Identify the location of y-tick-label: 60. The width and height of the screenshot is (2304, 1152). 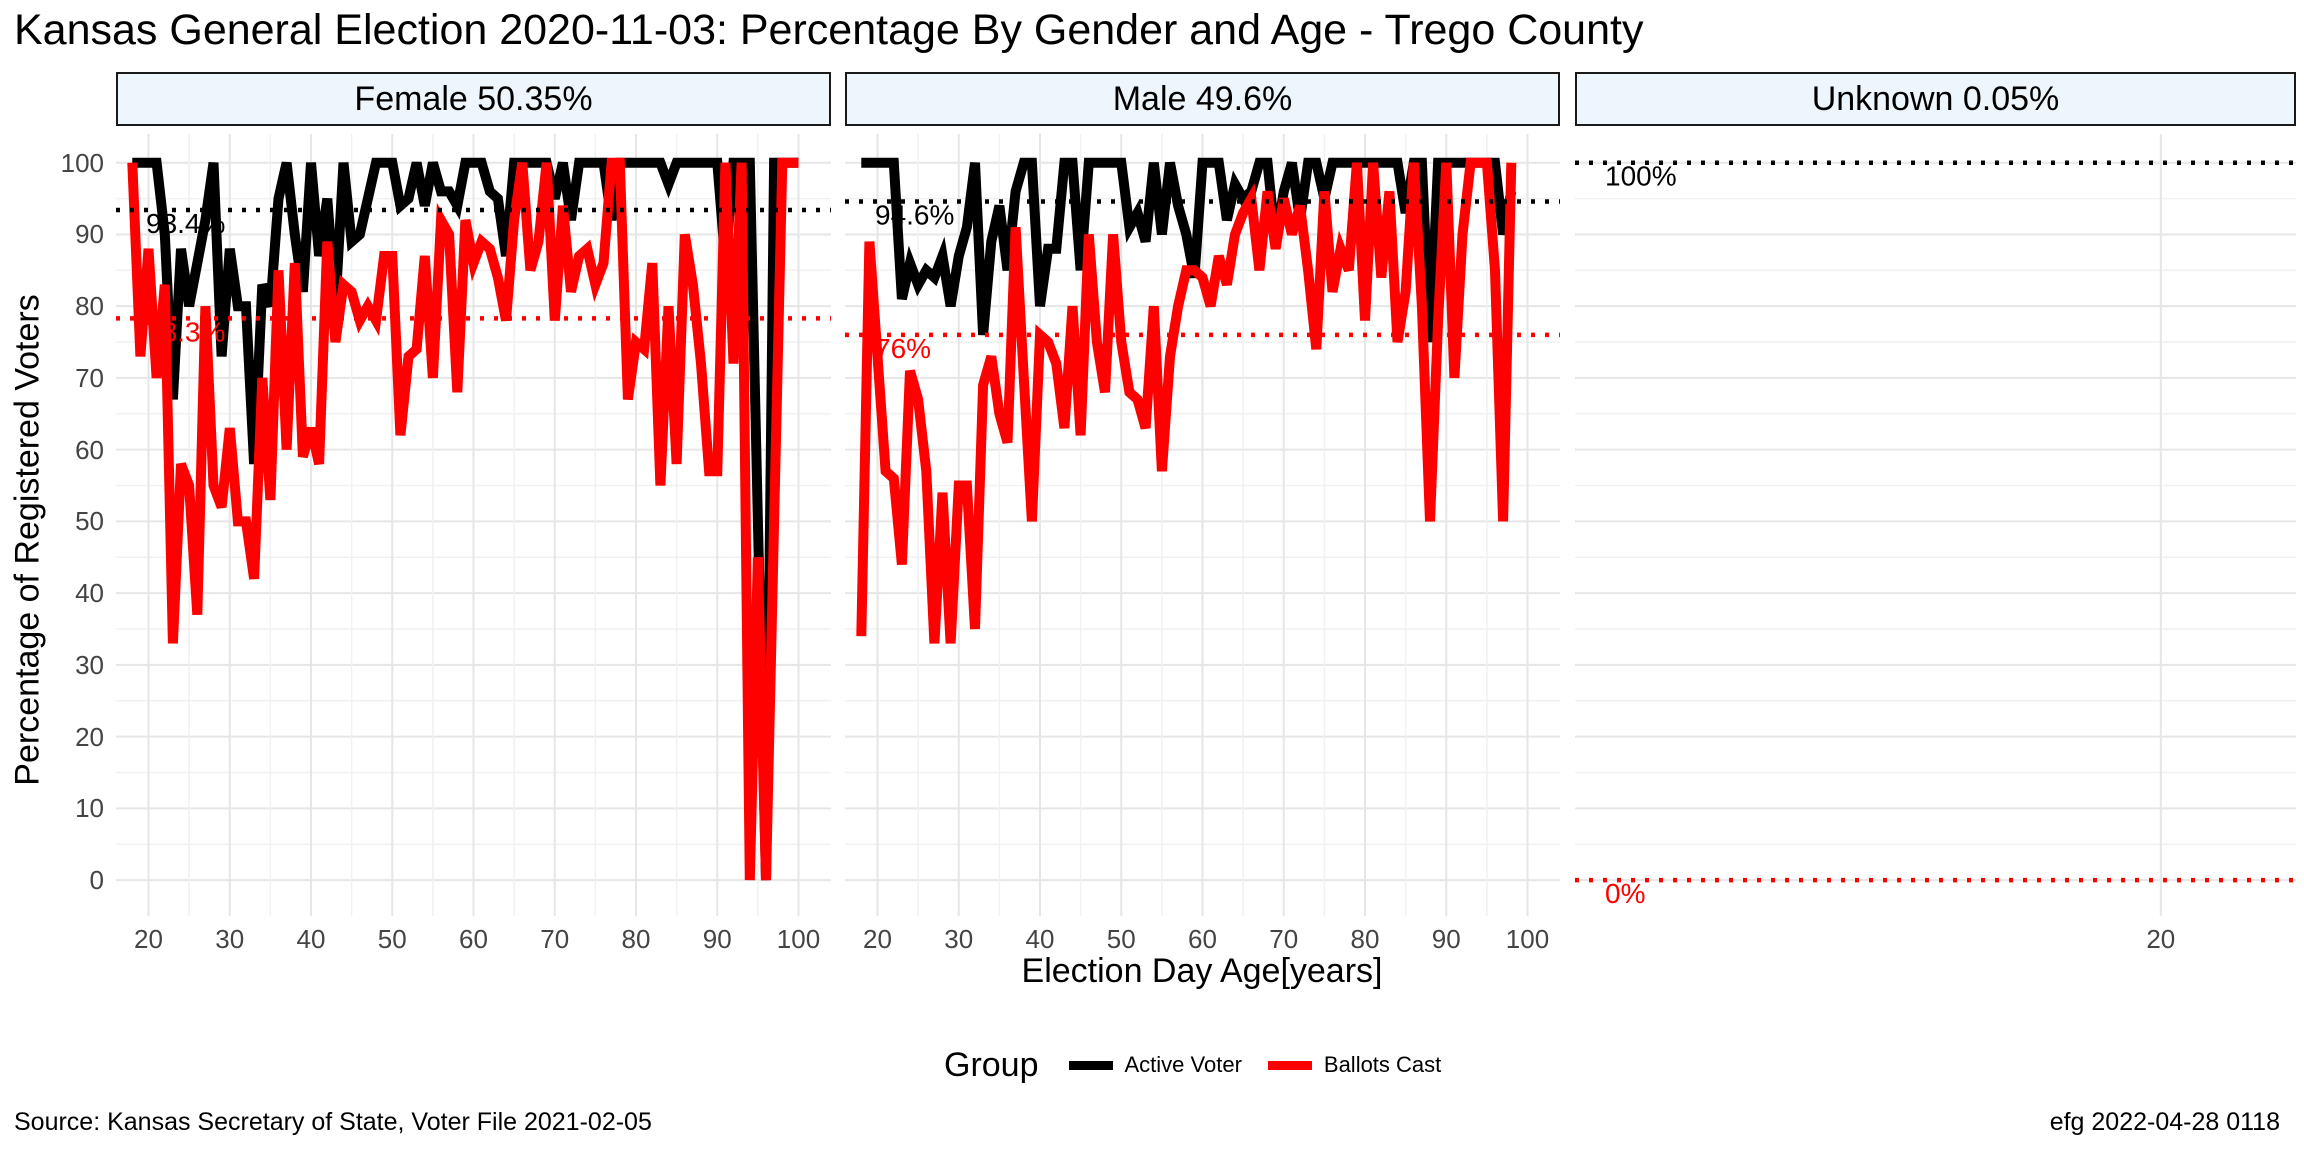
(89, 449).